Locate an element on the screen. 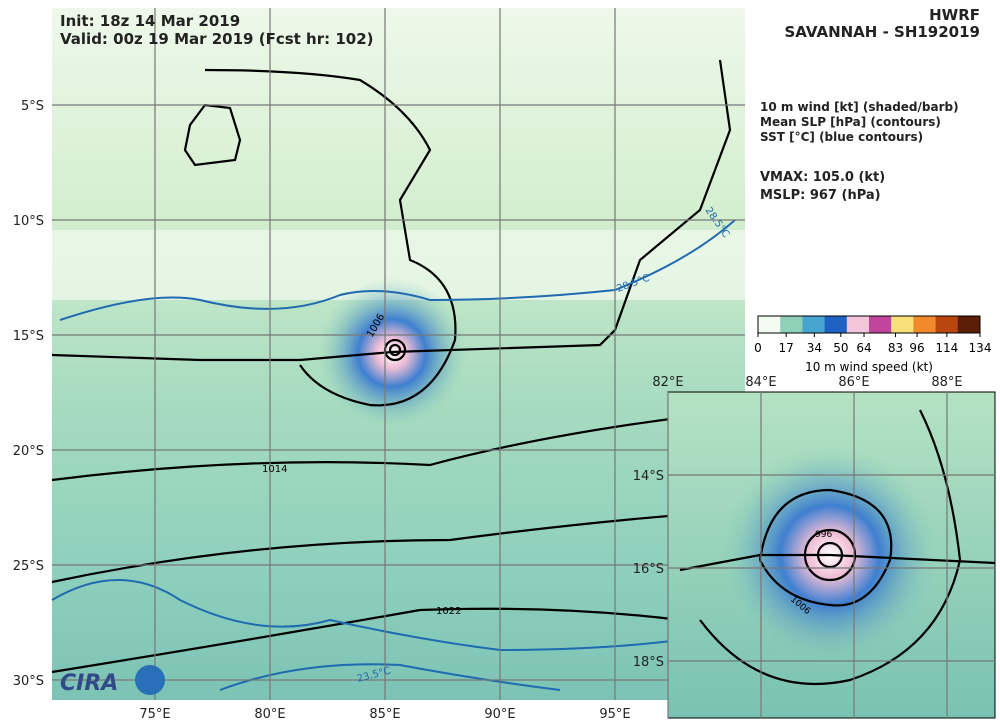 The height and width of the screenshot is (726, 1000). vmax-text: VMAX: 105.0 (kt) is located at coordinates (822, 177).